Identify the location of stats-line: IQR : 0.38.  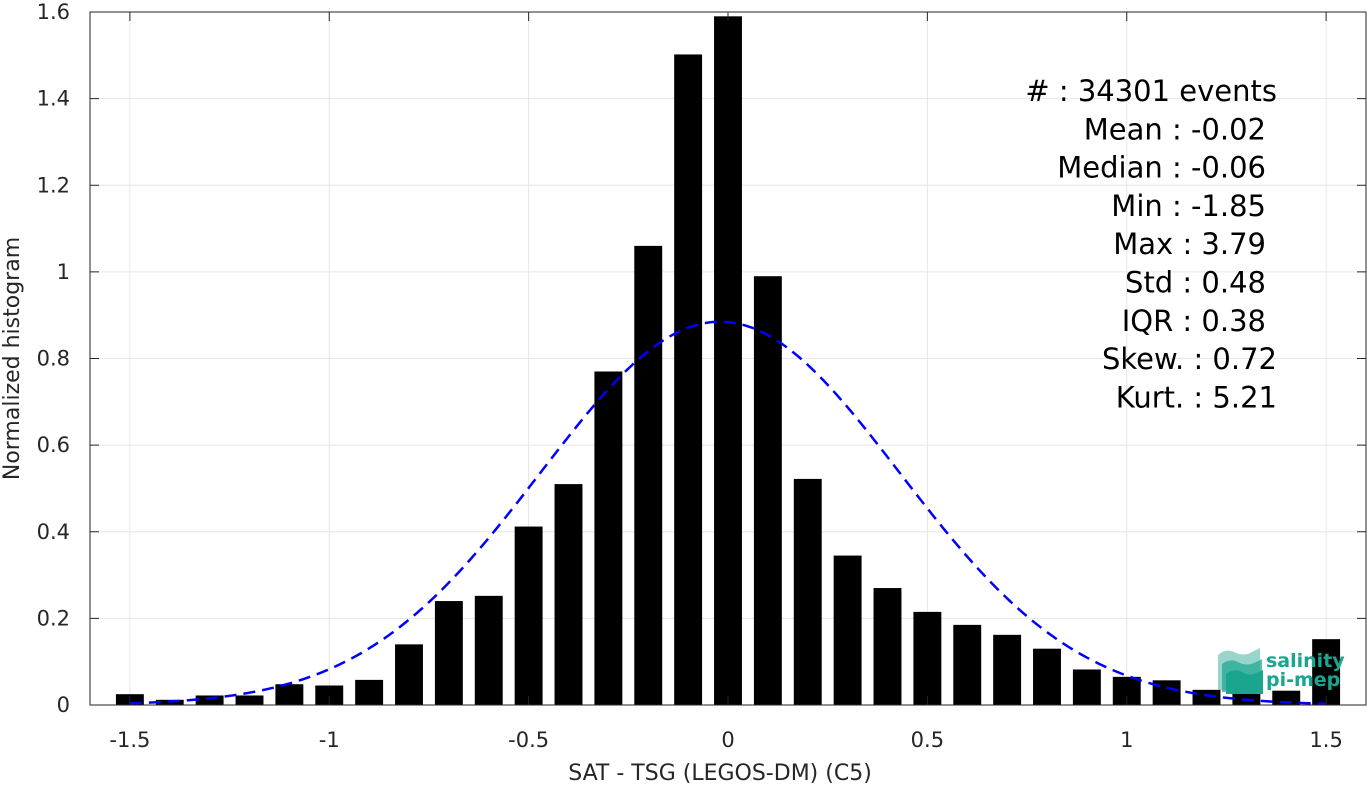
(1194, 321).